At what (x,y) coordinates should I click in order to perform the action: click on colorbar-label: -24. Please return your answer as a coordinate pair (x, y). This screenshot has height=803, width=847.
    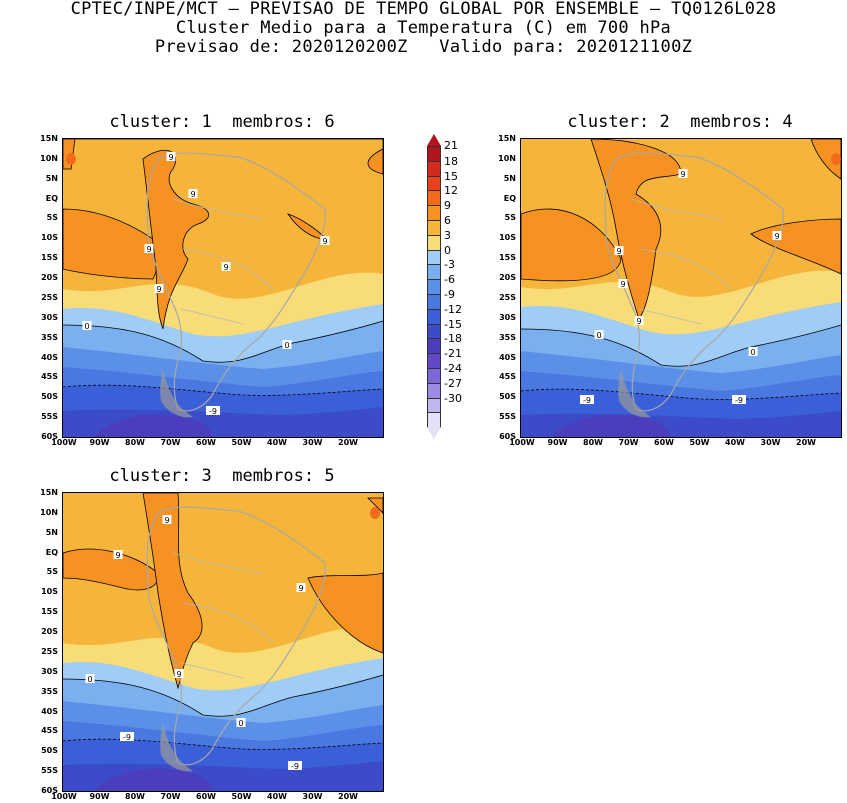
    Looking at the image, I should click on (453, 368).